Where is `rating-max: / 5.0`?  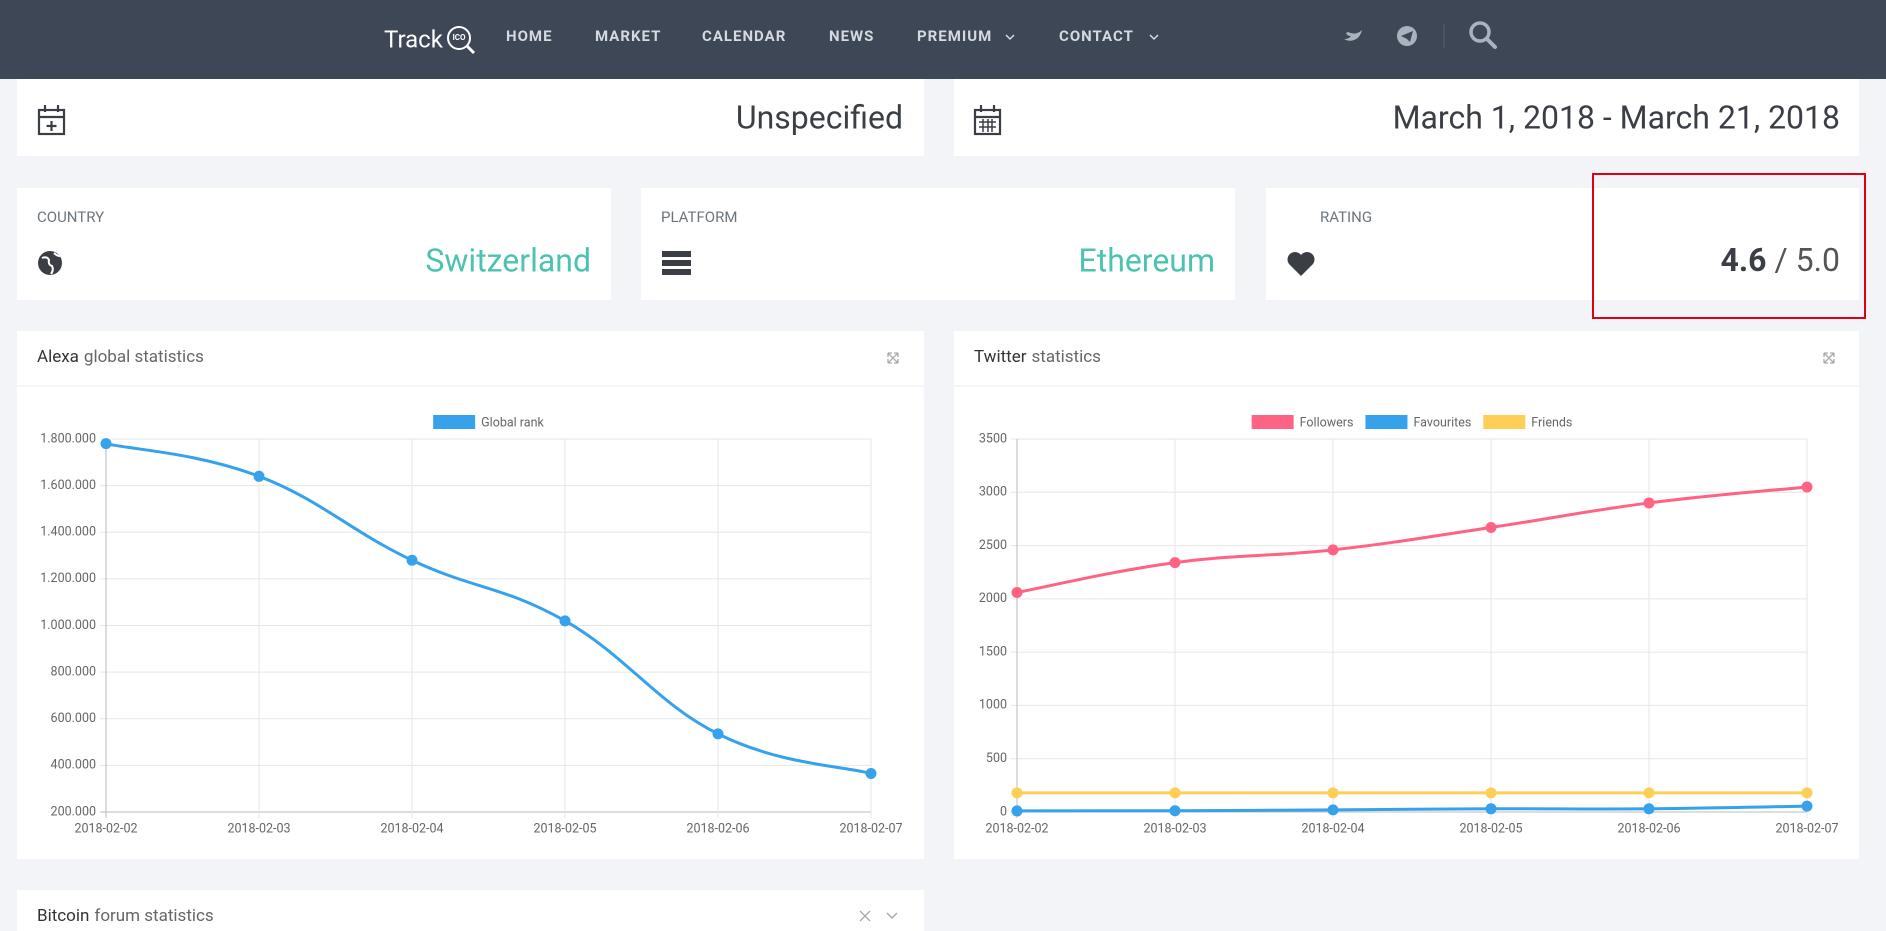
rating-max: / 5.0 is located at coordinates (1807, 260).